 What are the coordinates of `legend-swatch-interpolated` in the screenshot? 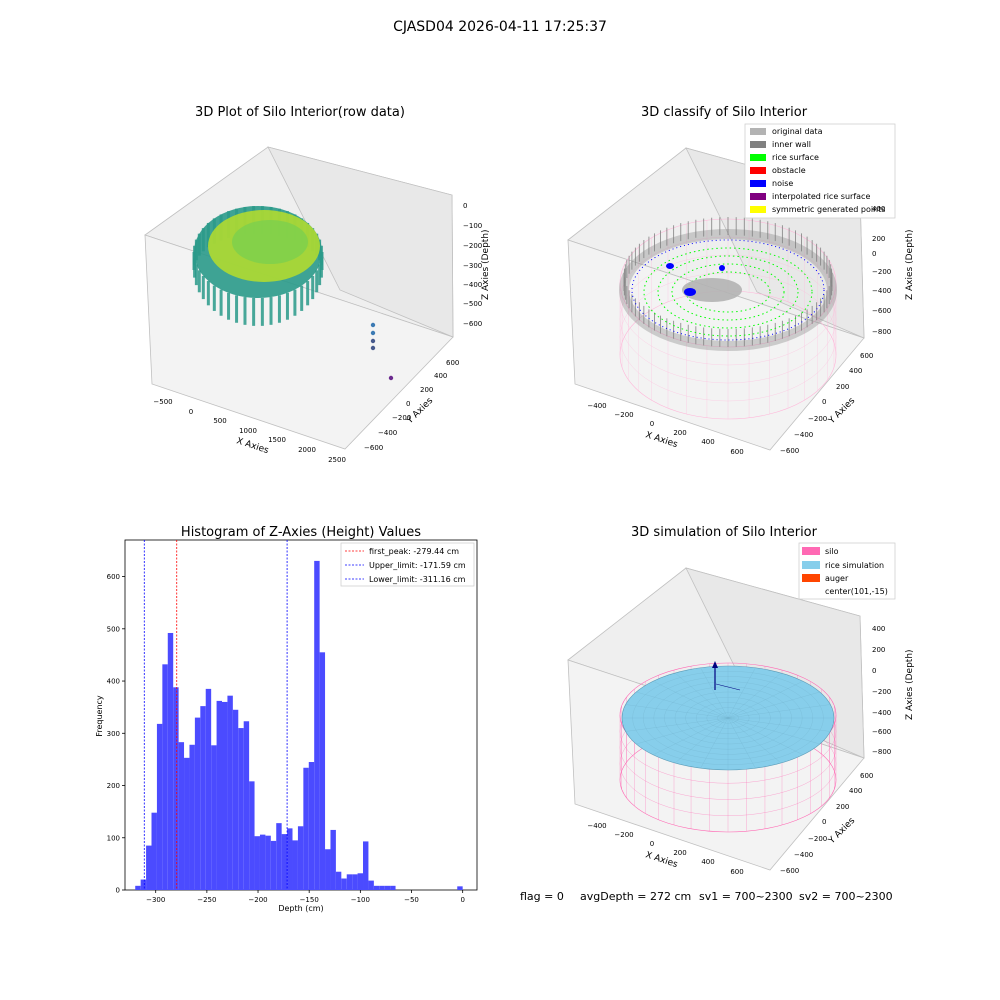 It's located at (758, 196).